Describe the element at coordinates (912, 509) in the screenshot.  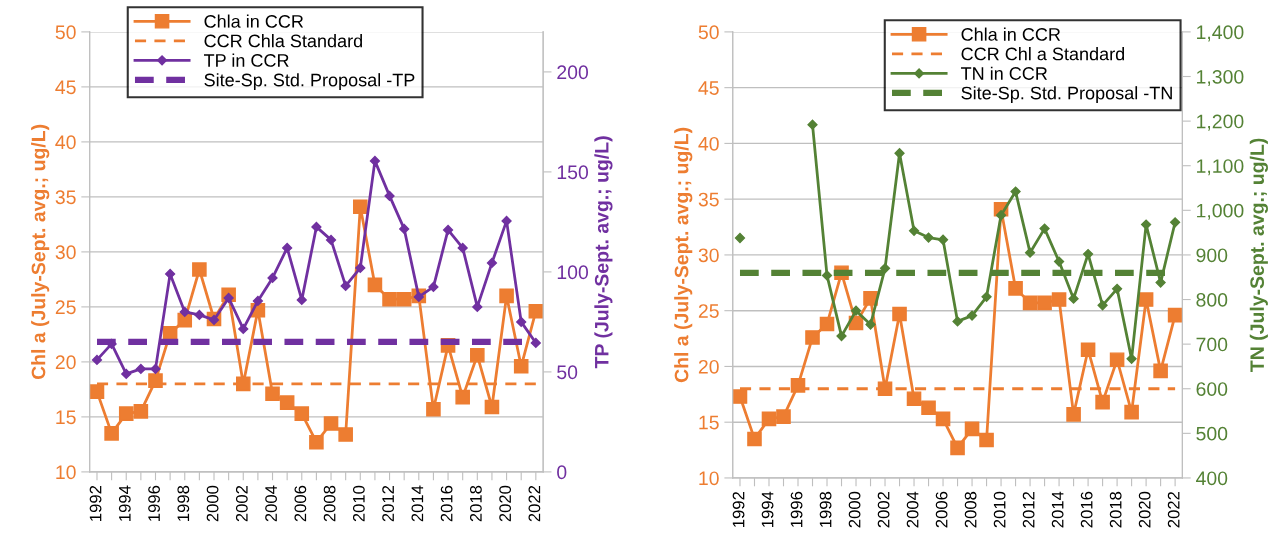
I see `x-tick-label: 2004` at that location.